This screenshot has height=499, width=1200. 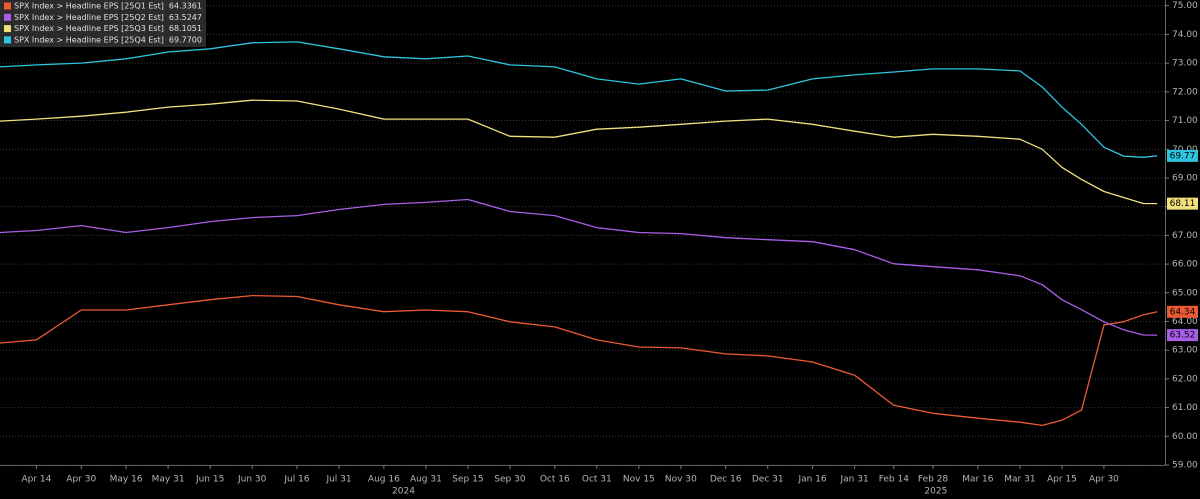 I want to click on y-tick-label: 61.00, so click(x=1185, y=408).